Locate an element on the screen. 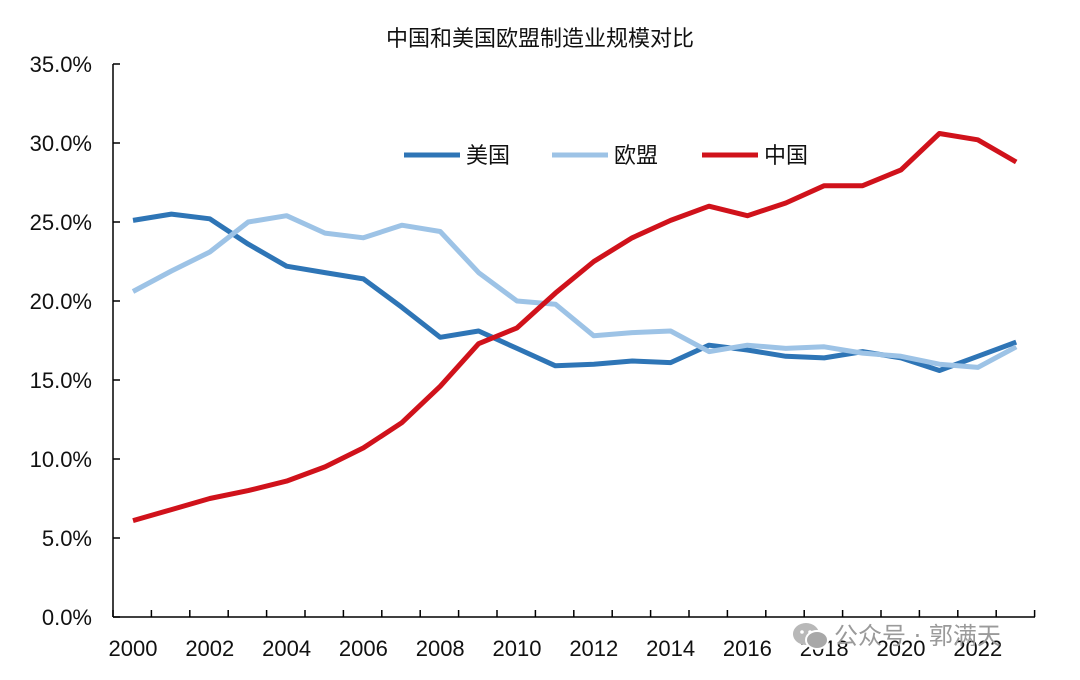  x-tick-label: 2012 is located at coordinates (593, 648).